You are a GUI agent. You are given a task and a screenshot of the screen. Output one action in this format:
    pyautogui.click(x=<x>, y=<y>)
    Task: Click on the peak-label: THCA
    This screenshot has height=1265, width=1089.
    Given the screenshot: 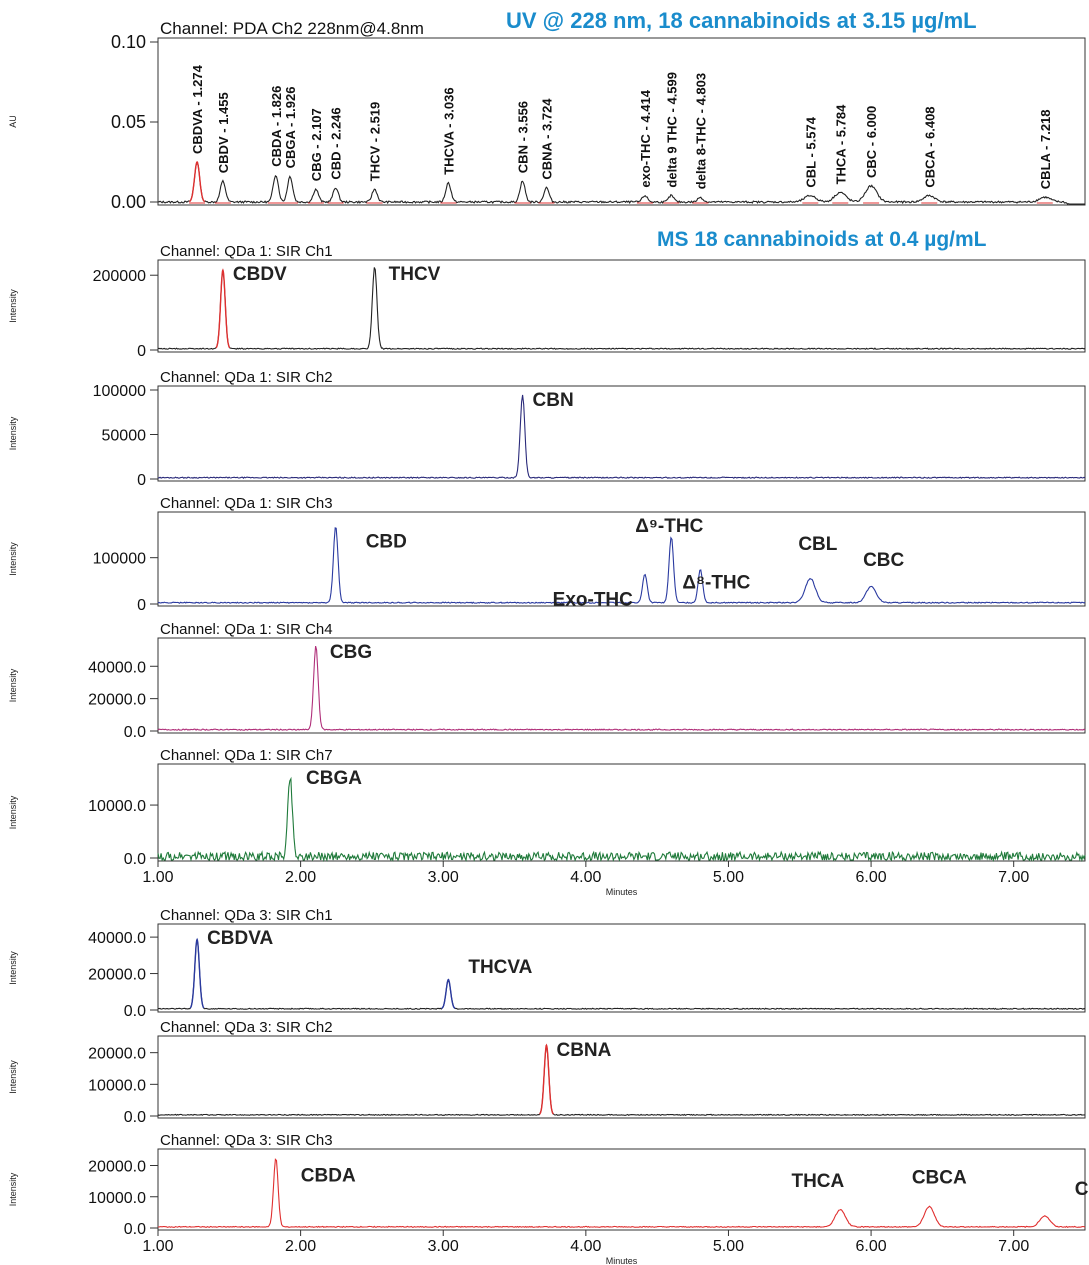 What is the action you would take?
    pyautogui.click(x=817, y=1181)
    